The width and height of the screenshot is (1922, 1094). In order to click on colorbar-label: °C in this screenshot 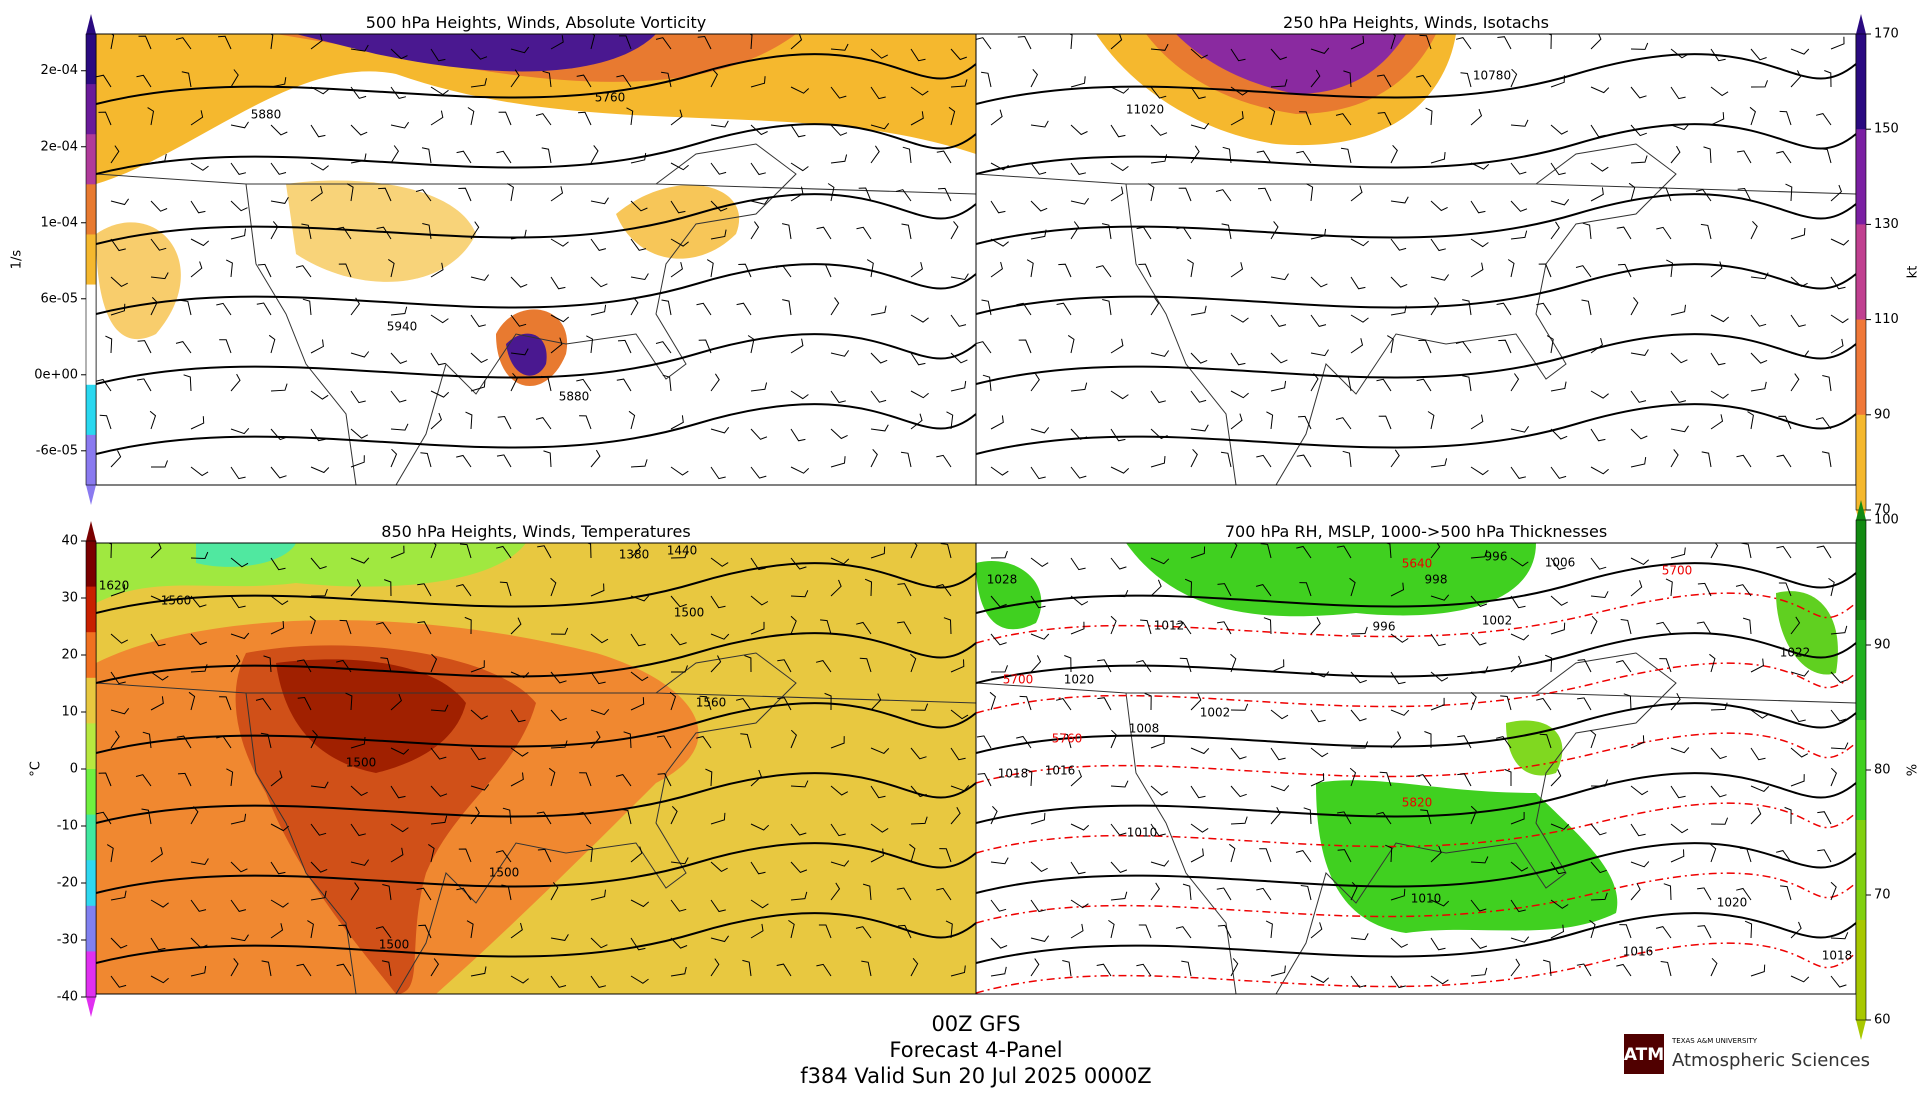, I will do `click(36, 769)`.